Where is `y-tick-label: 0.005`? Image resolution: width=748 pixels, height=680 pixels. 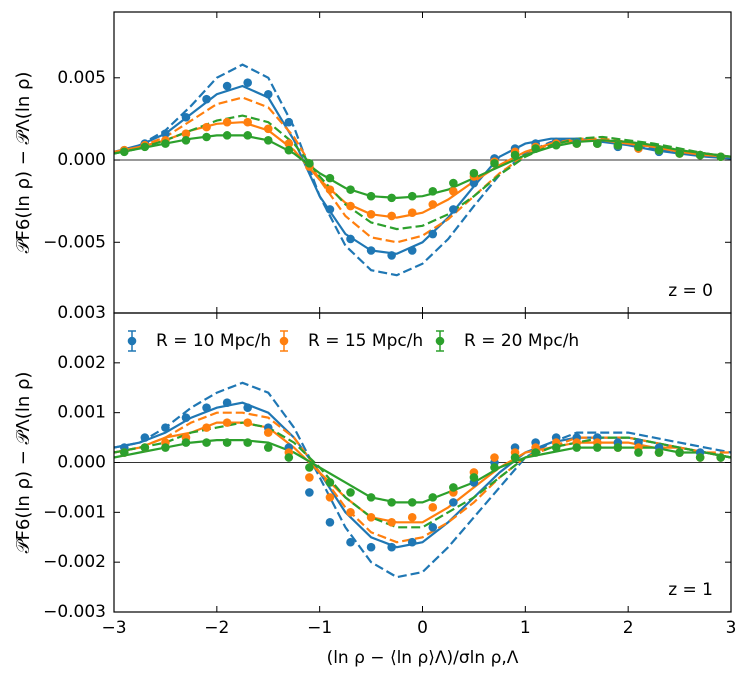
y-tick-label: 0.005 is located at coordinates (81, 78).